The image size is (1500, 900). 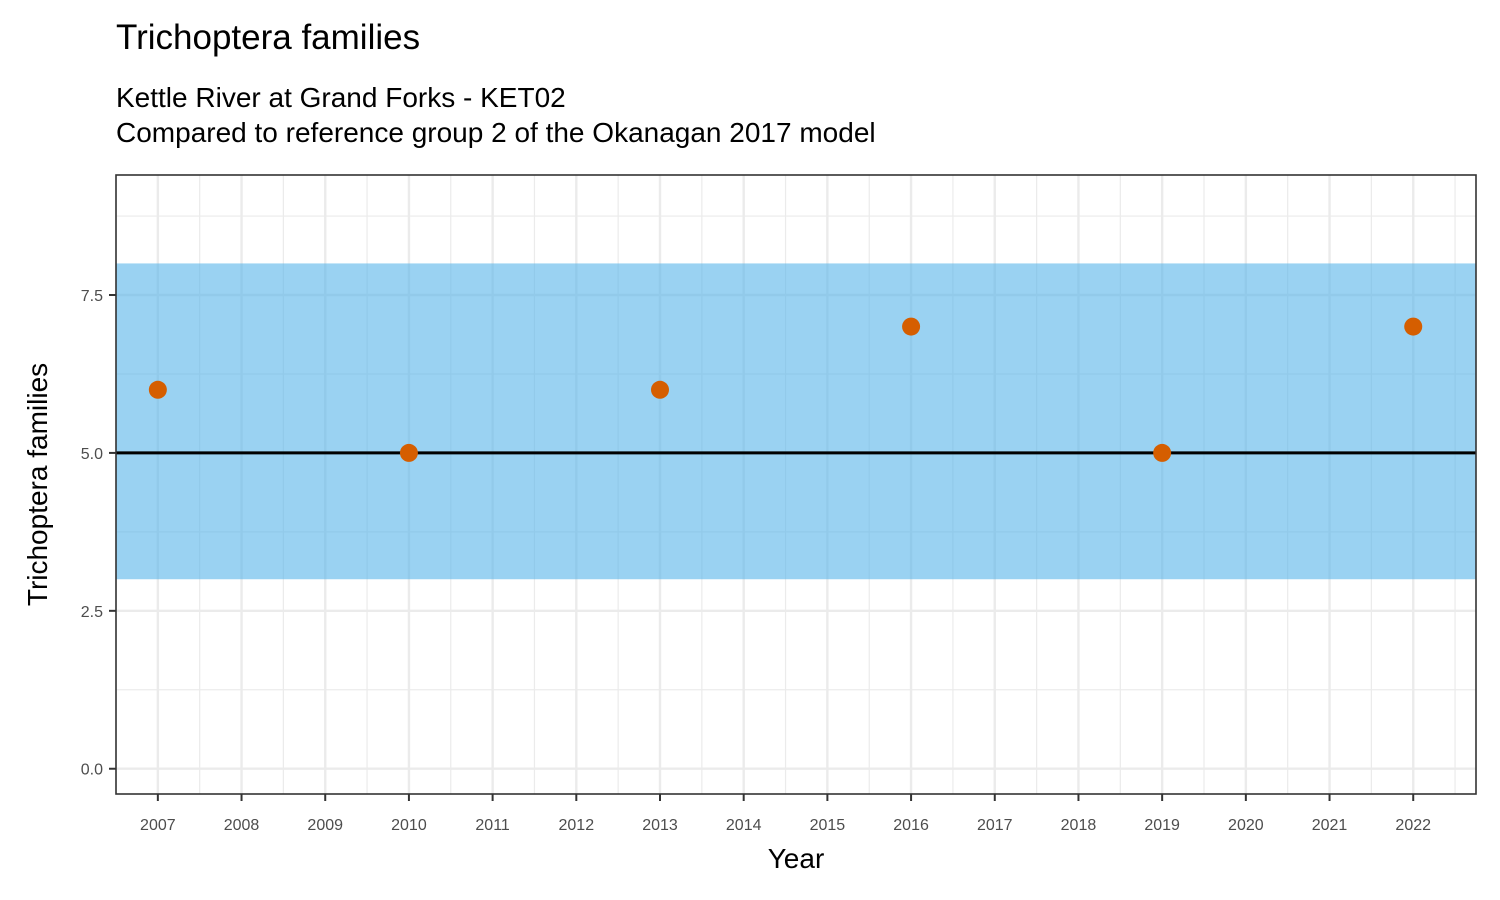 What do you see at coordinates (1246, 825) in the screenshot?
I see `x-tick-label: 2020` at bounding box center [1246, 825].